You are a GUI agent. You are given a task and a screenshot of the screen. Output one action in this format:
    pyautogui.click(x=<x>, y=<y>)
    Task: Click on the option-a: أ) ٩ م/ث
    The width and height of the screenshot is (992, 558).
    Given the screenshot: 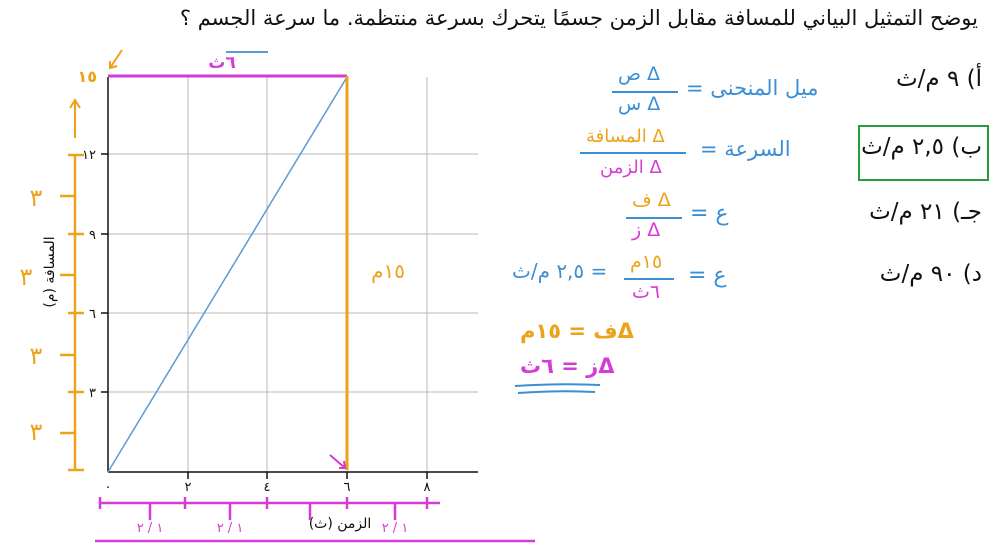 What is the action you would take?
    pyautogui.click(x=939, y=79)
    